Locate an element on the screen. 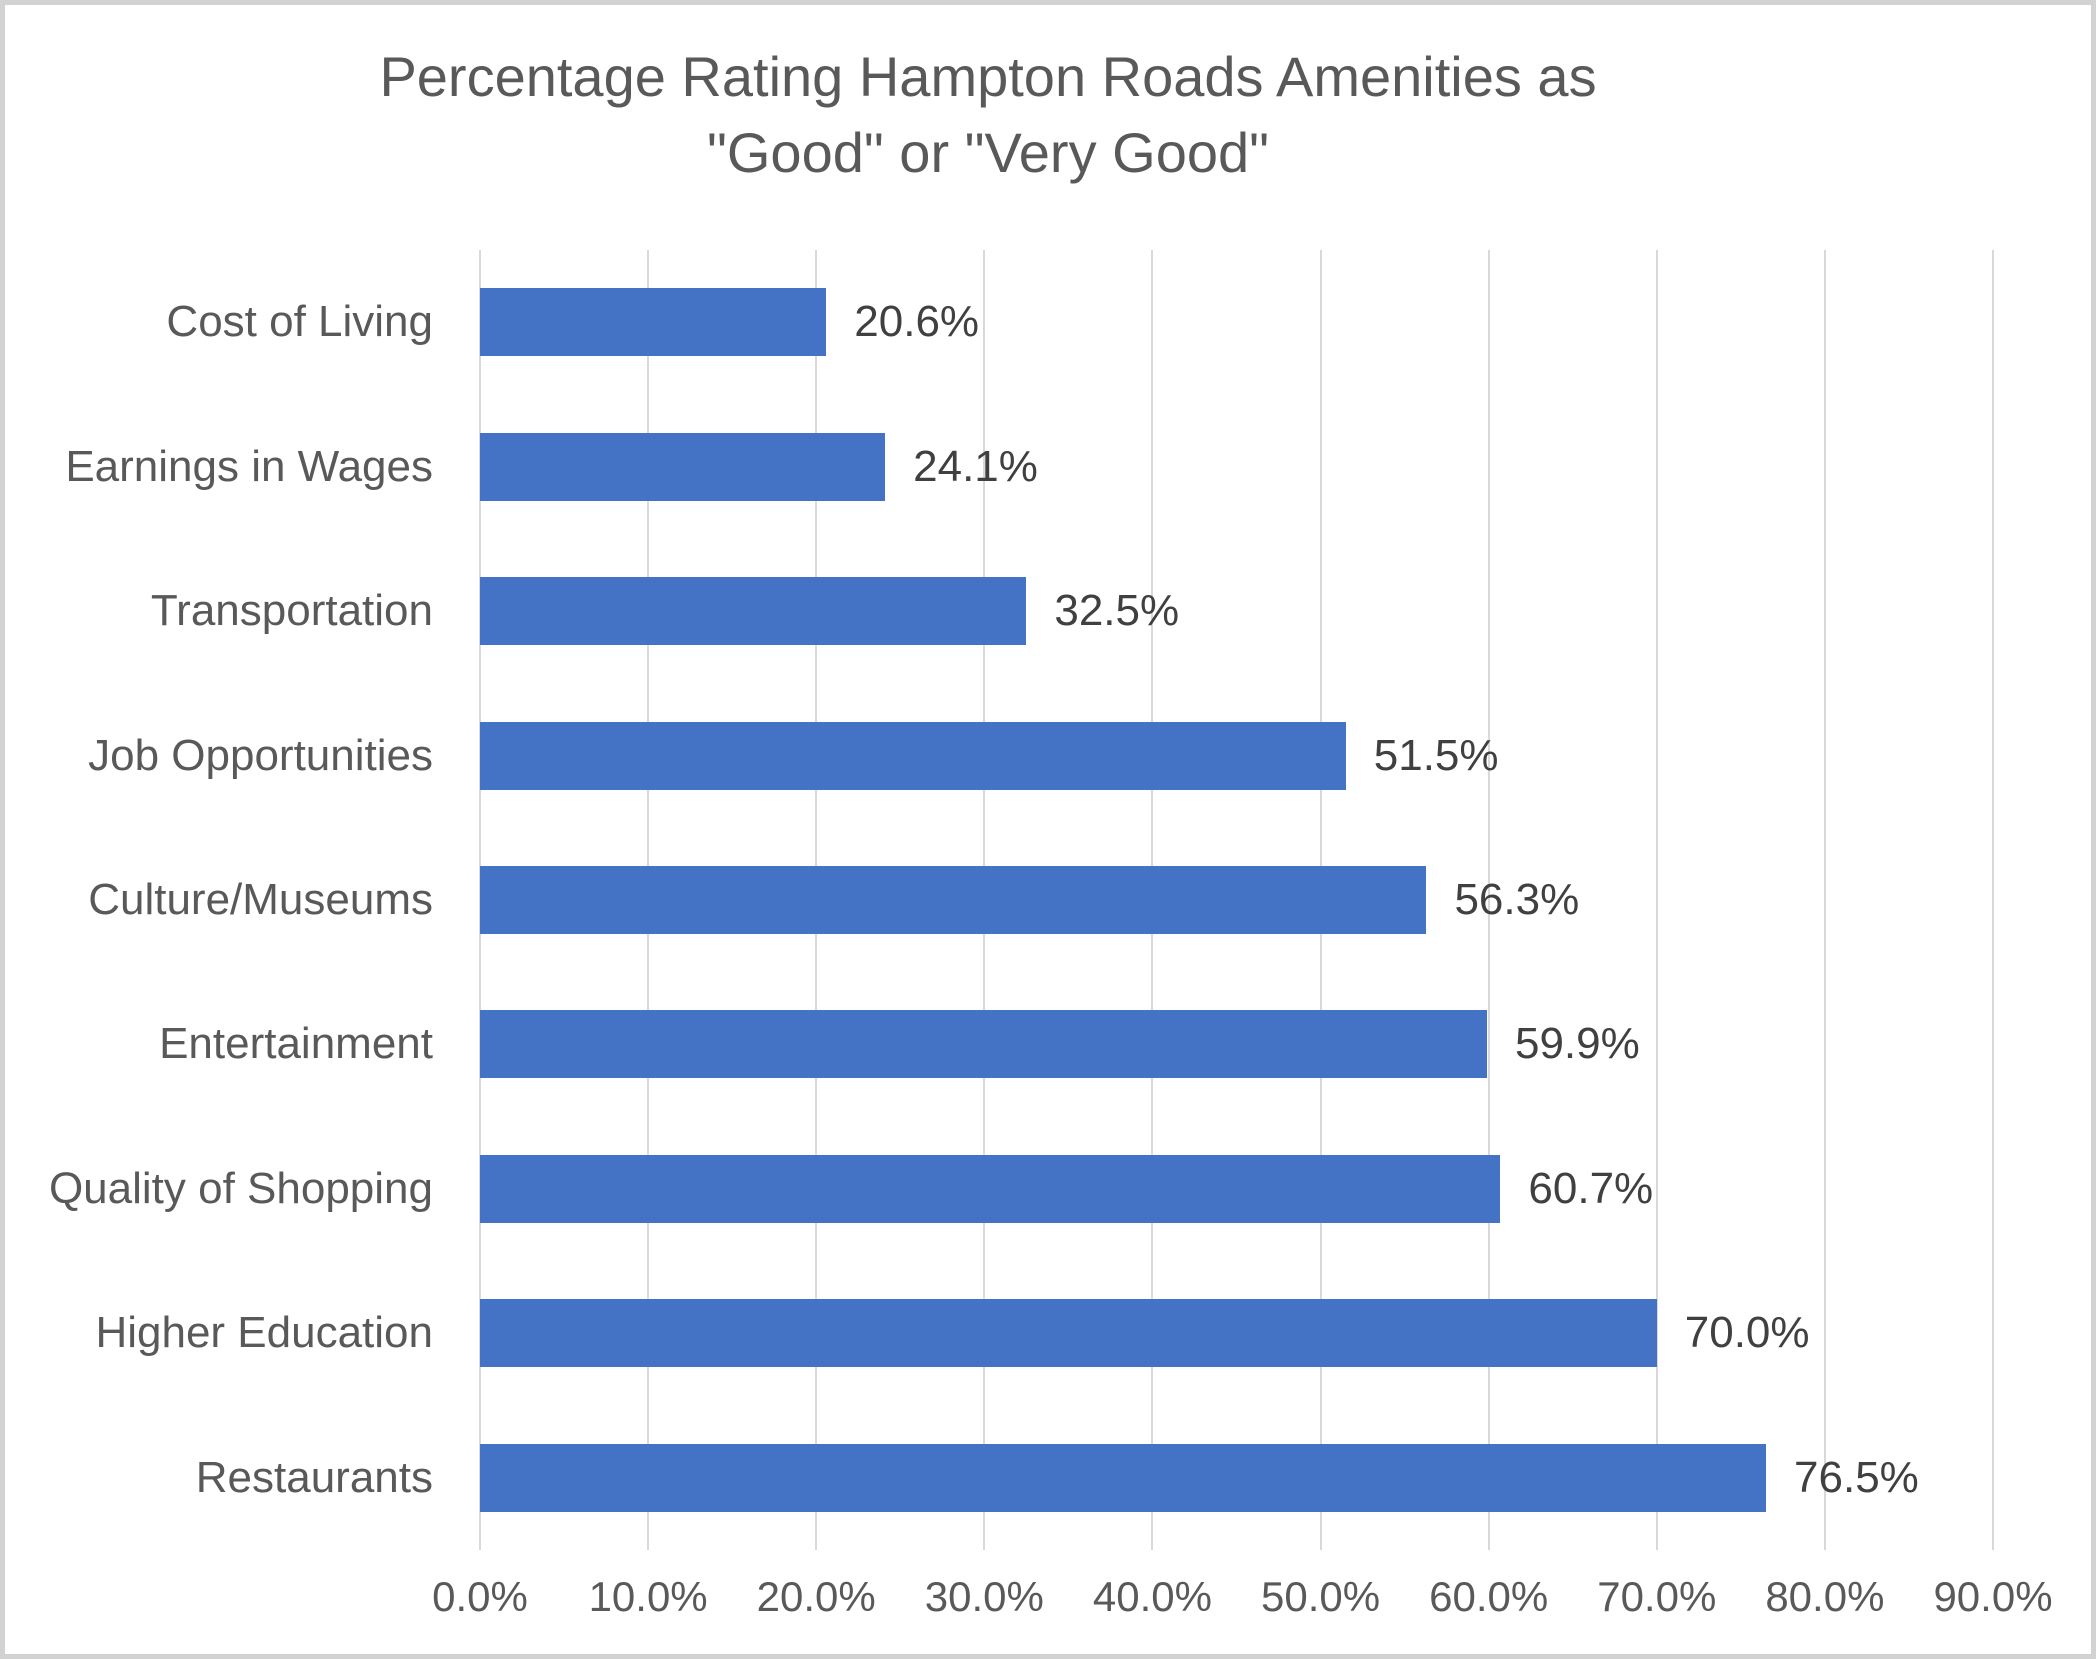 The width and height of the screenshot is (2096, 1659). data-label: 20.6% is located at coordinates (917, 322).